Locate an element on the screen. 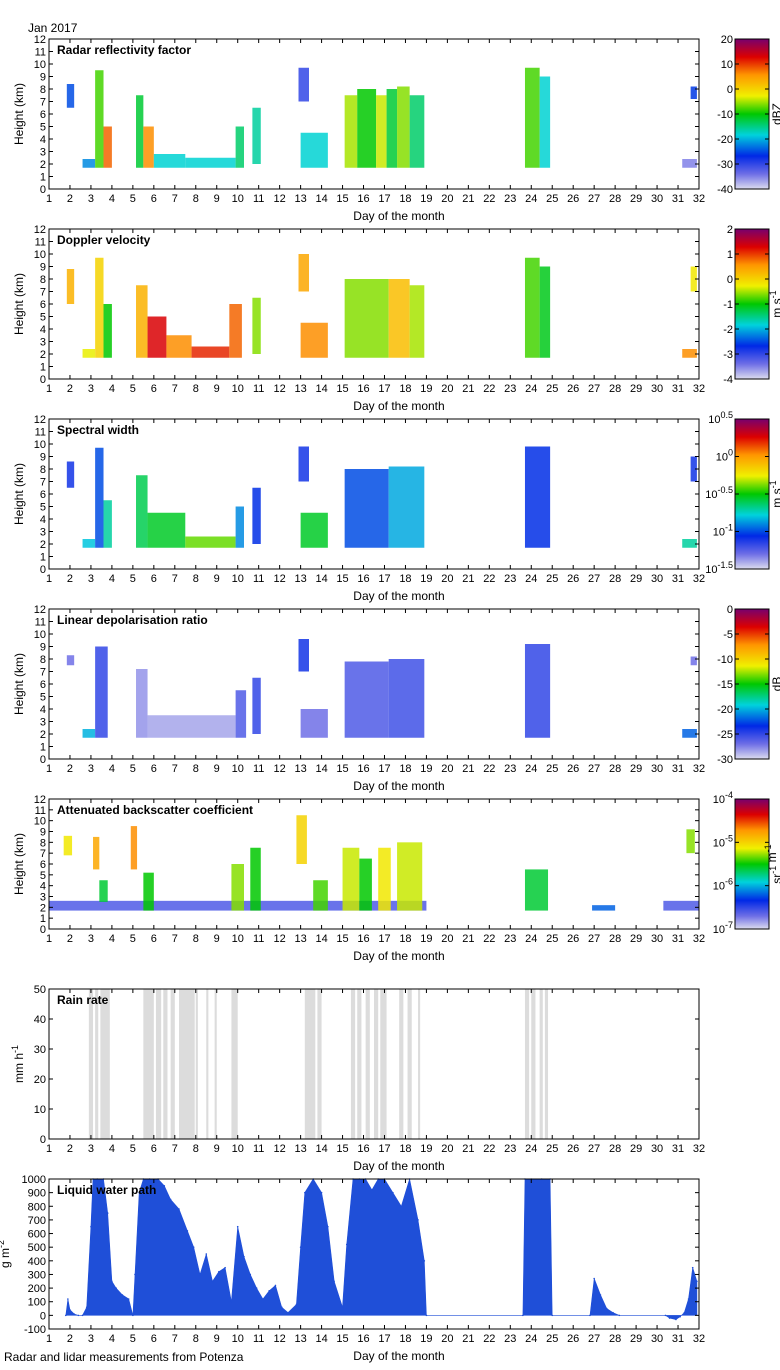 This screenshot has width=780, height=1370. colorbar-tick-label: 100 is located at coordinates (724, 456).